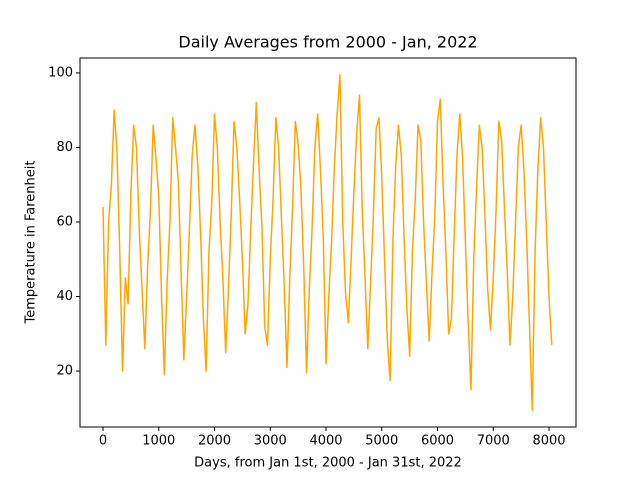 The width and height of the screenshot is (640, 480). What do you see at coordinates (270, 441) in the screenshot?
I see `x-tick-label: 3000` at bounding box center [270, 441].